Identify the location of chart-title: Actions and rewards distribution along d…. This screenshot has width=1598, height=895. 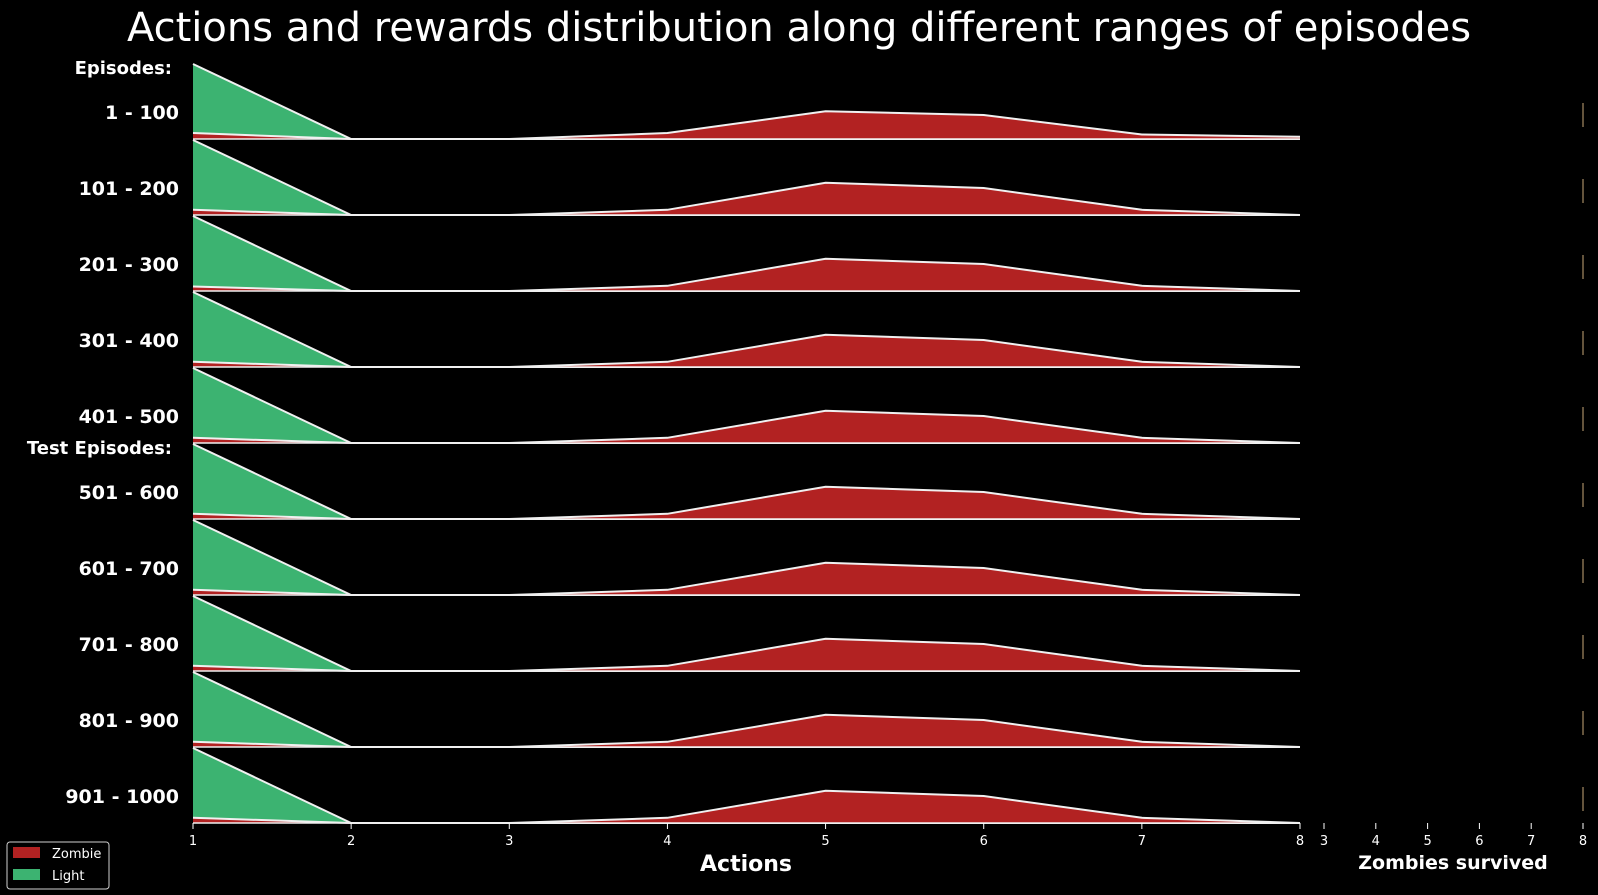
(799, 28).